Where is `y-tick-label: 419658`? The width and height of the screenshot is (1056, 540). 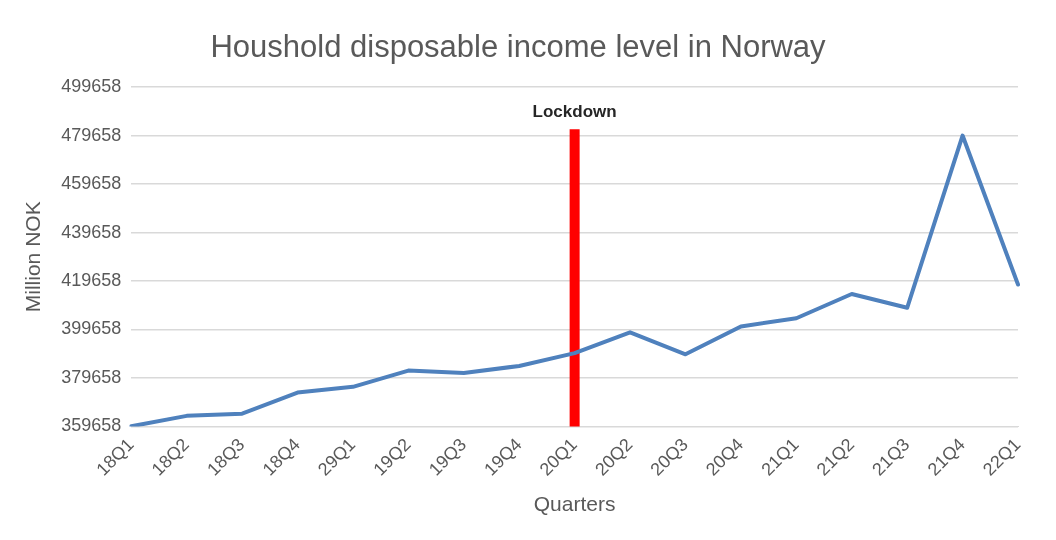 y-tick-label: 419658 is located at coordinates (91, 279).